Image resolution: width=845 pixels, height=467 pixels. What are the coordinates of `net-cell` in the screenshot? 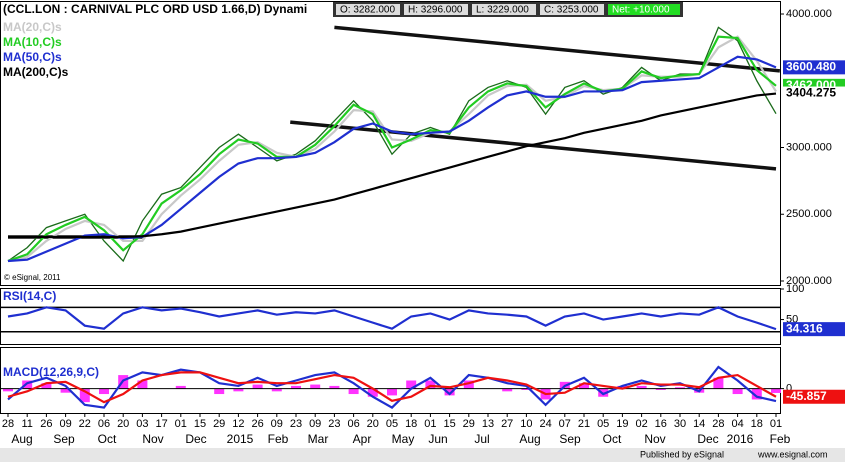 It's located at (644, 9).